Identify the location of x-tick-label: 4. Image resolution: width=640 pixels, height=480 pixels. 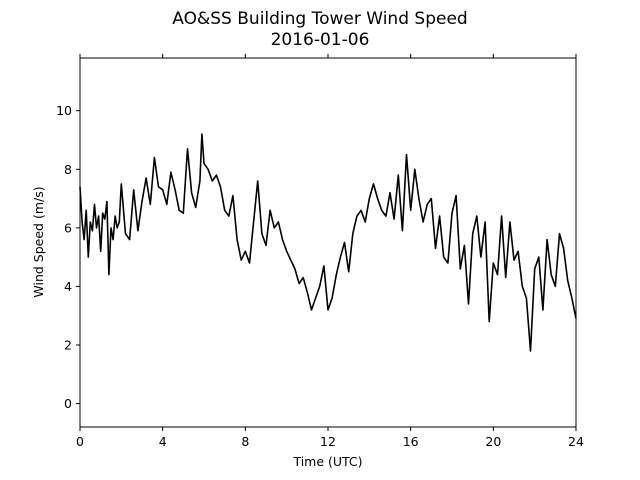
(163, 441).